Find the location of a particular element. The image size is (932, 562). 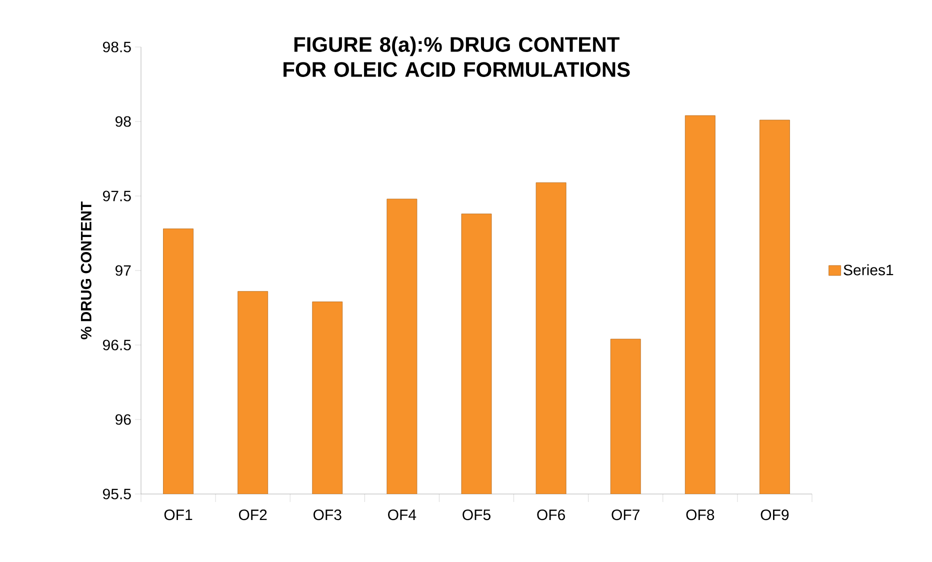

y-tick-label: 95.5 is located at coordinates (116, 494).